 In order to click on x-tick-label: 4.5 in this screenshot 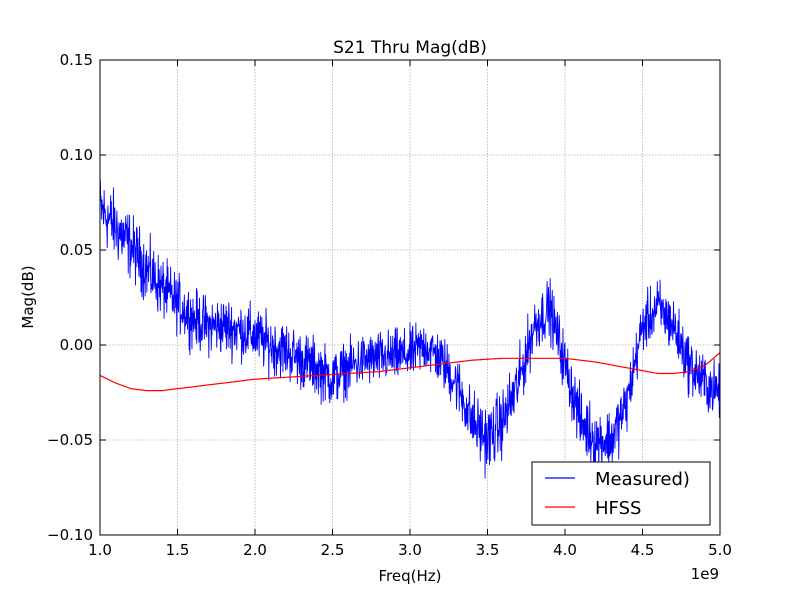, I will do `click(643, 550)`.